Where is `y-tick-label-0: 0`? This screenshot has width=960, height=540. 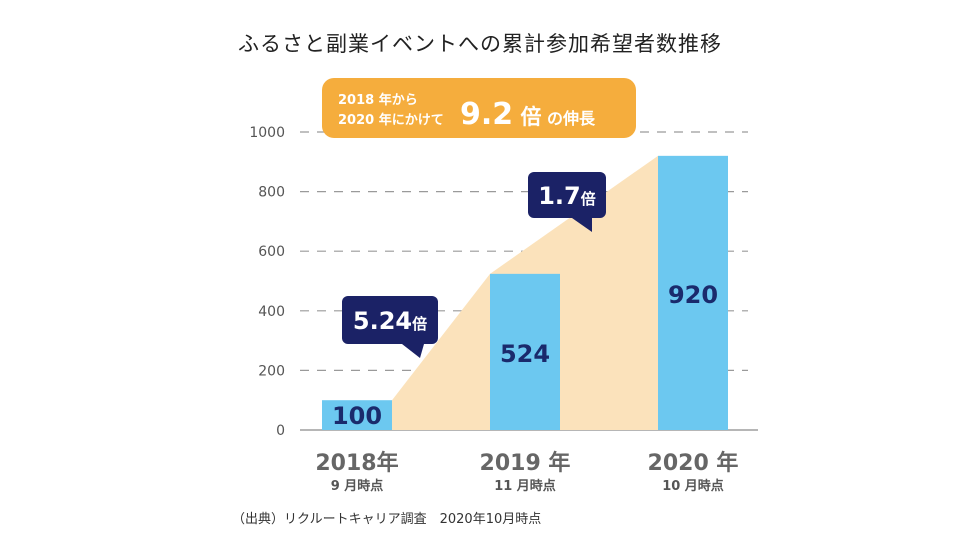 y-tick-label-0: 0 is located at coordinates (280, 431).